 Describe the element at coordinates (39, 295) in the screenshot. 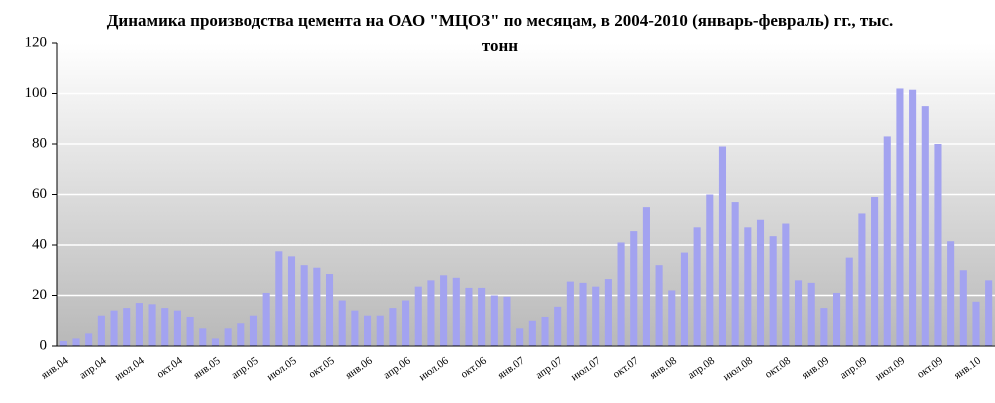

I see `y-tick-label: 20` at that location.